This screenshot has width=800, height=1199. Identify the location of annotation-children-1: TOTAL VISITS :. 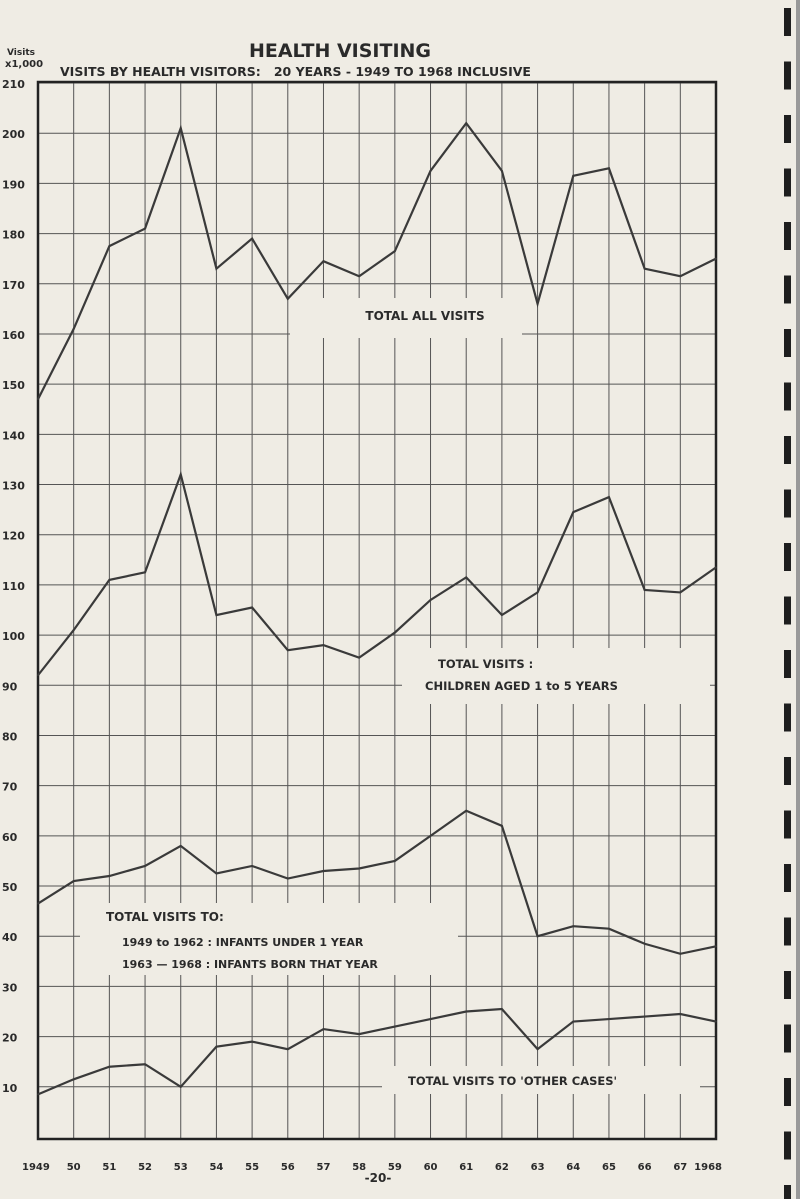
(485, 664).